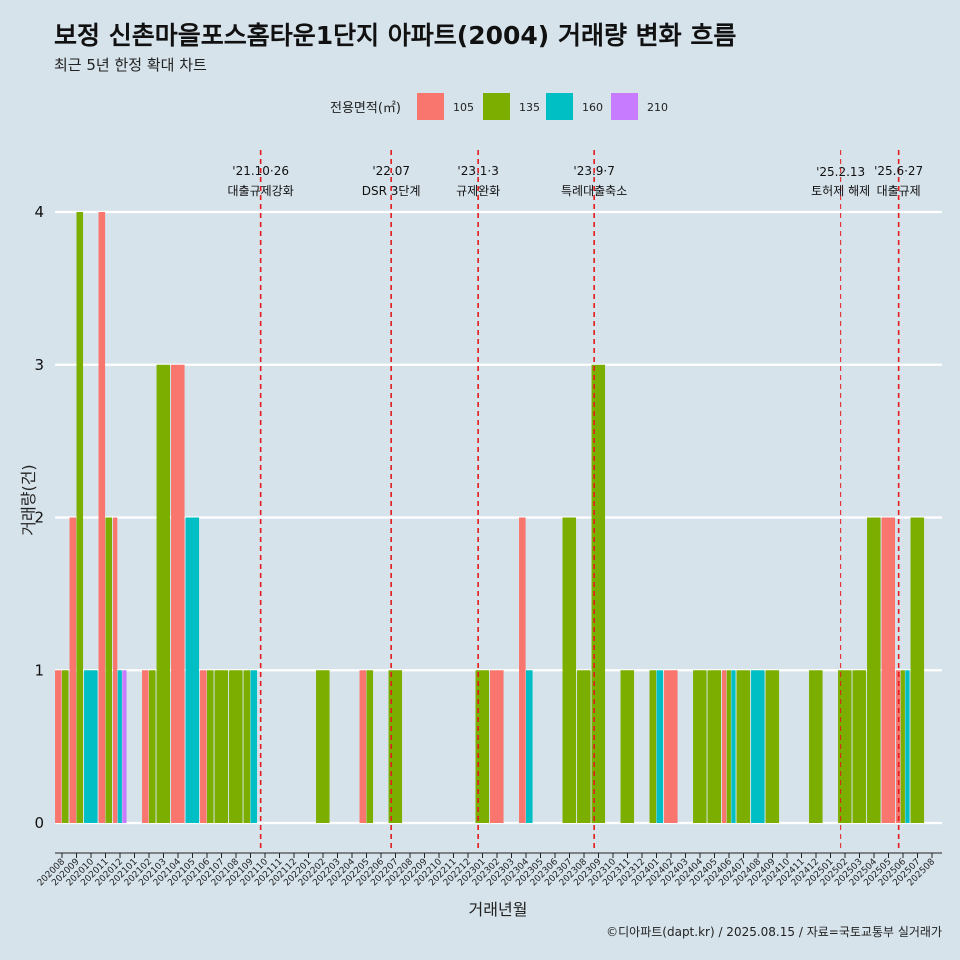 This screenshot has width=960, height=960. I want to click on event-date: '25.6·27, so click(898, 171).